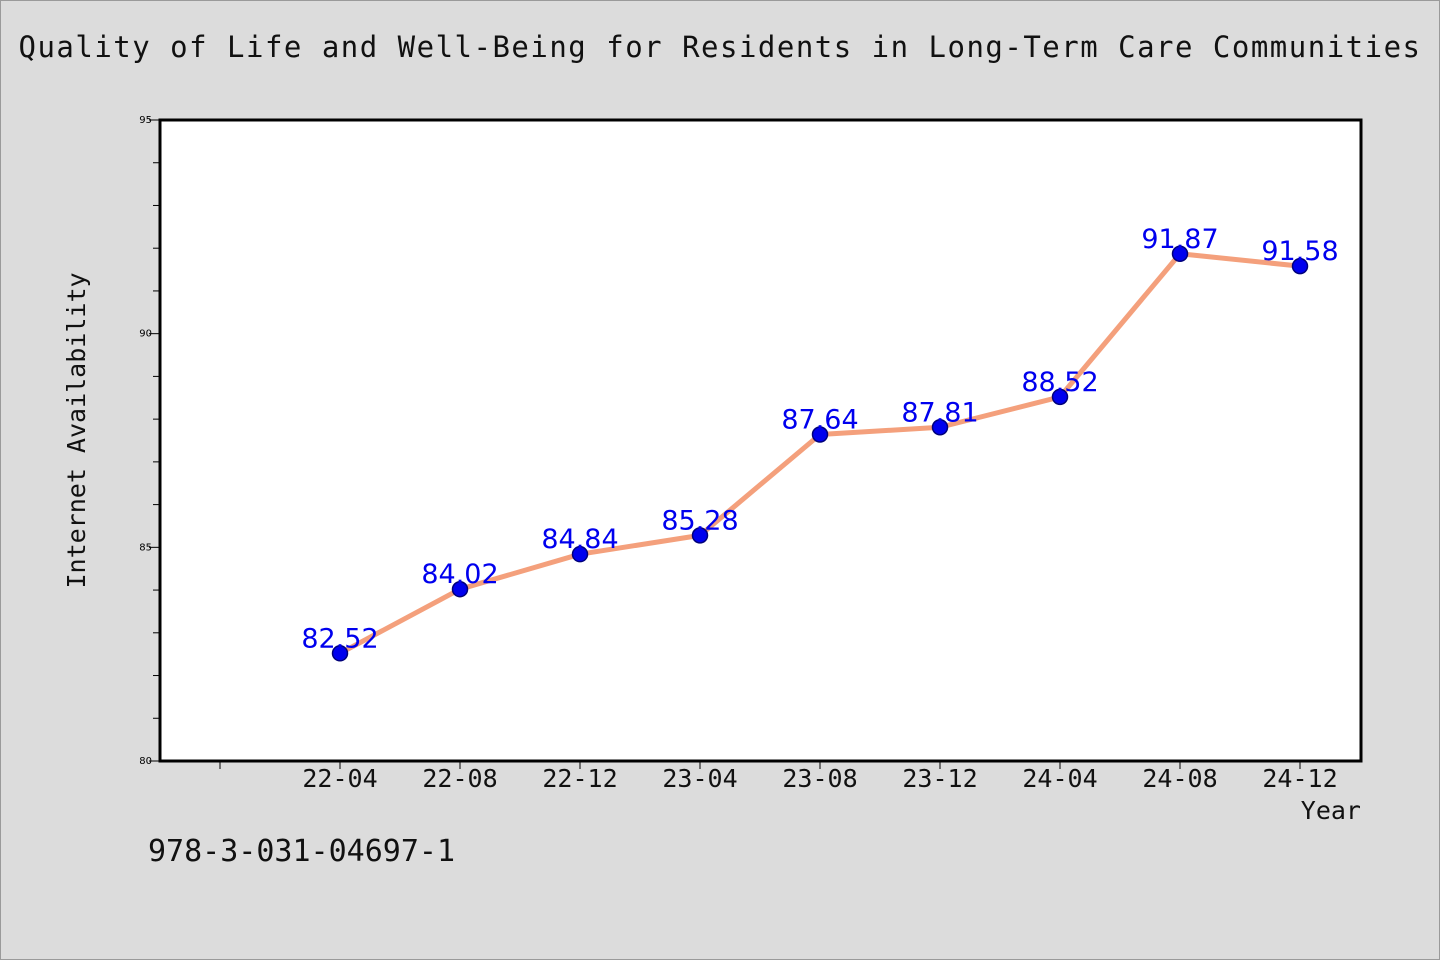 Image resolution: width=1440 pixels, height=960 pixels. I want to click on y-tick-label: 85, so click(145, 547).